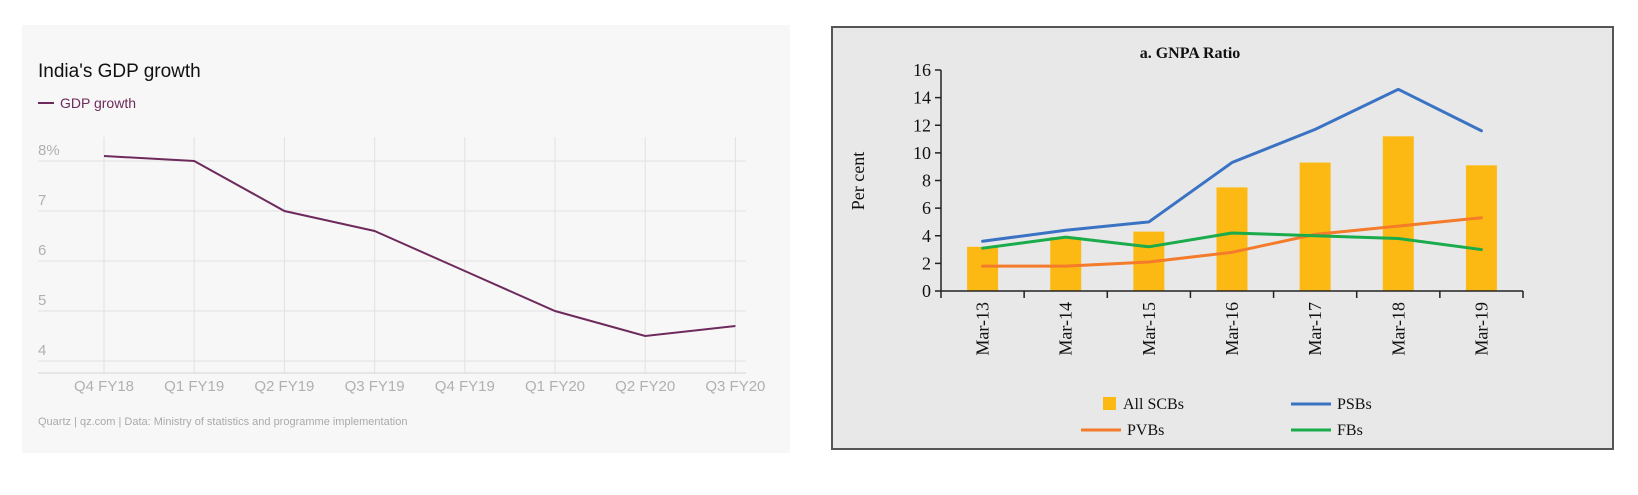 The width and height of the screenshot is (1638, 495). I want to click on gnpa-line-fbs, so click(1232, 241).